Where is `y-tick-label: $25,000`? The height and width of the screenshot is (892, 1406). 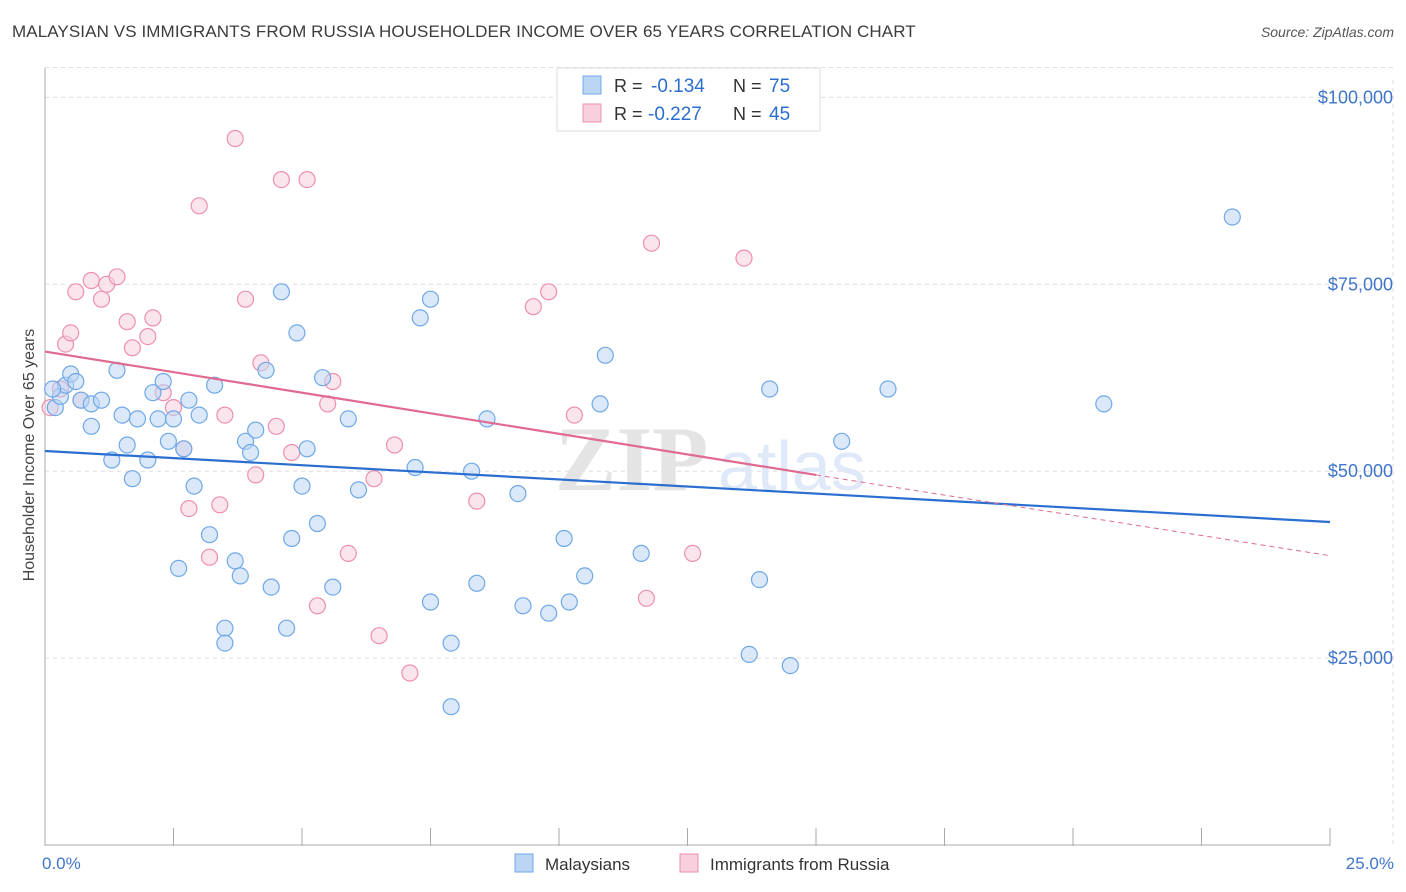 y-tick-label: $25,000 is located at coordinates (1360, 658).